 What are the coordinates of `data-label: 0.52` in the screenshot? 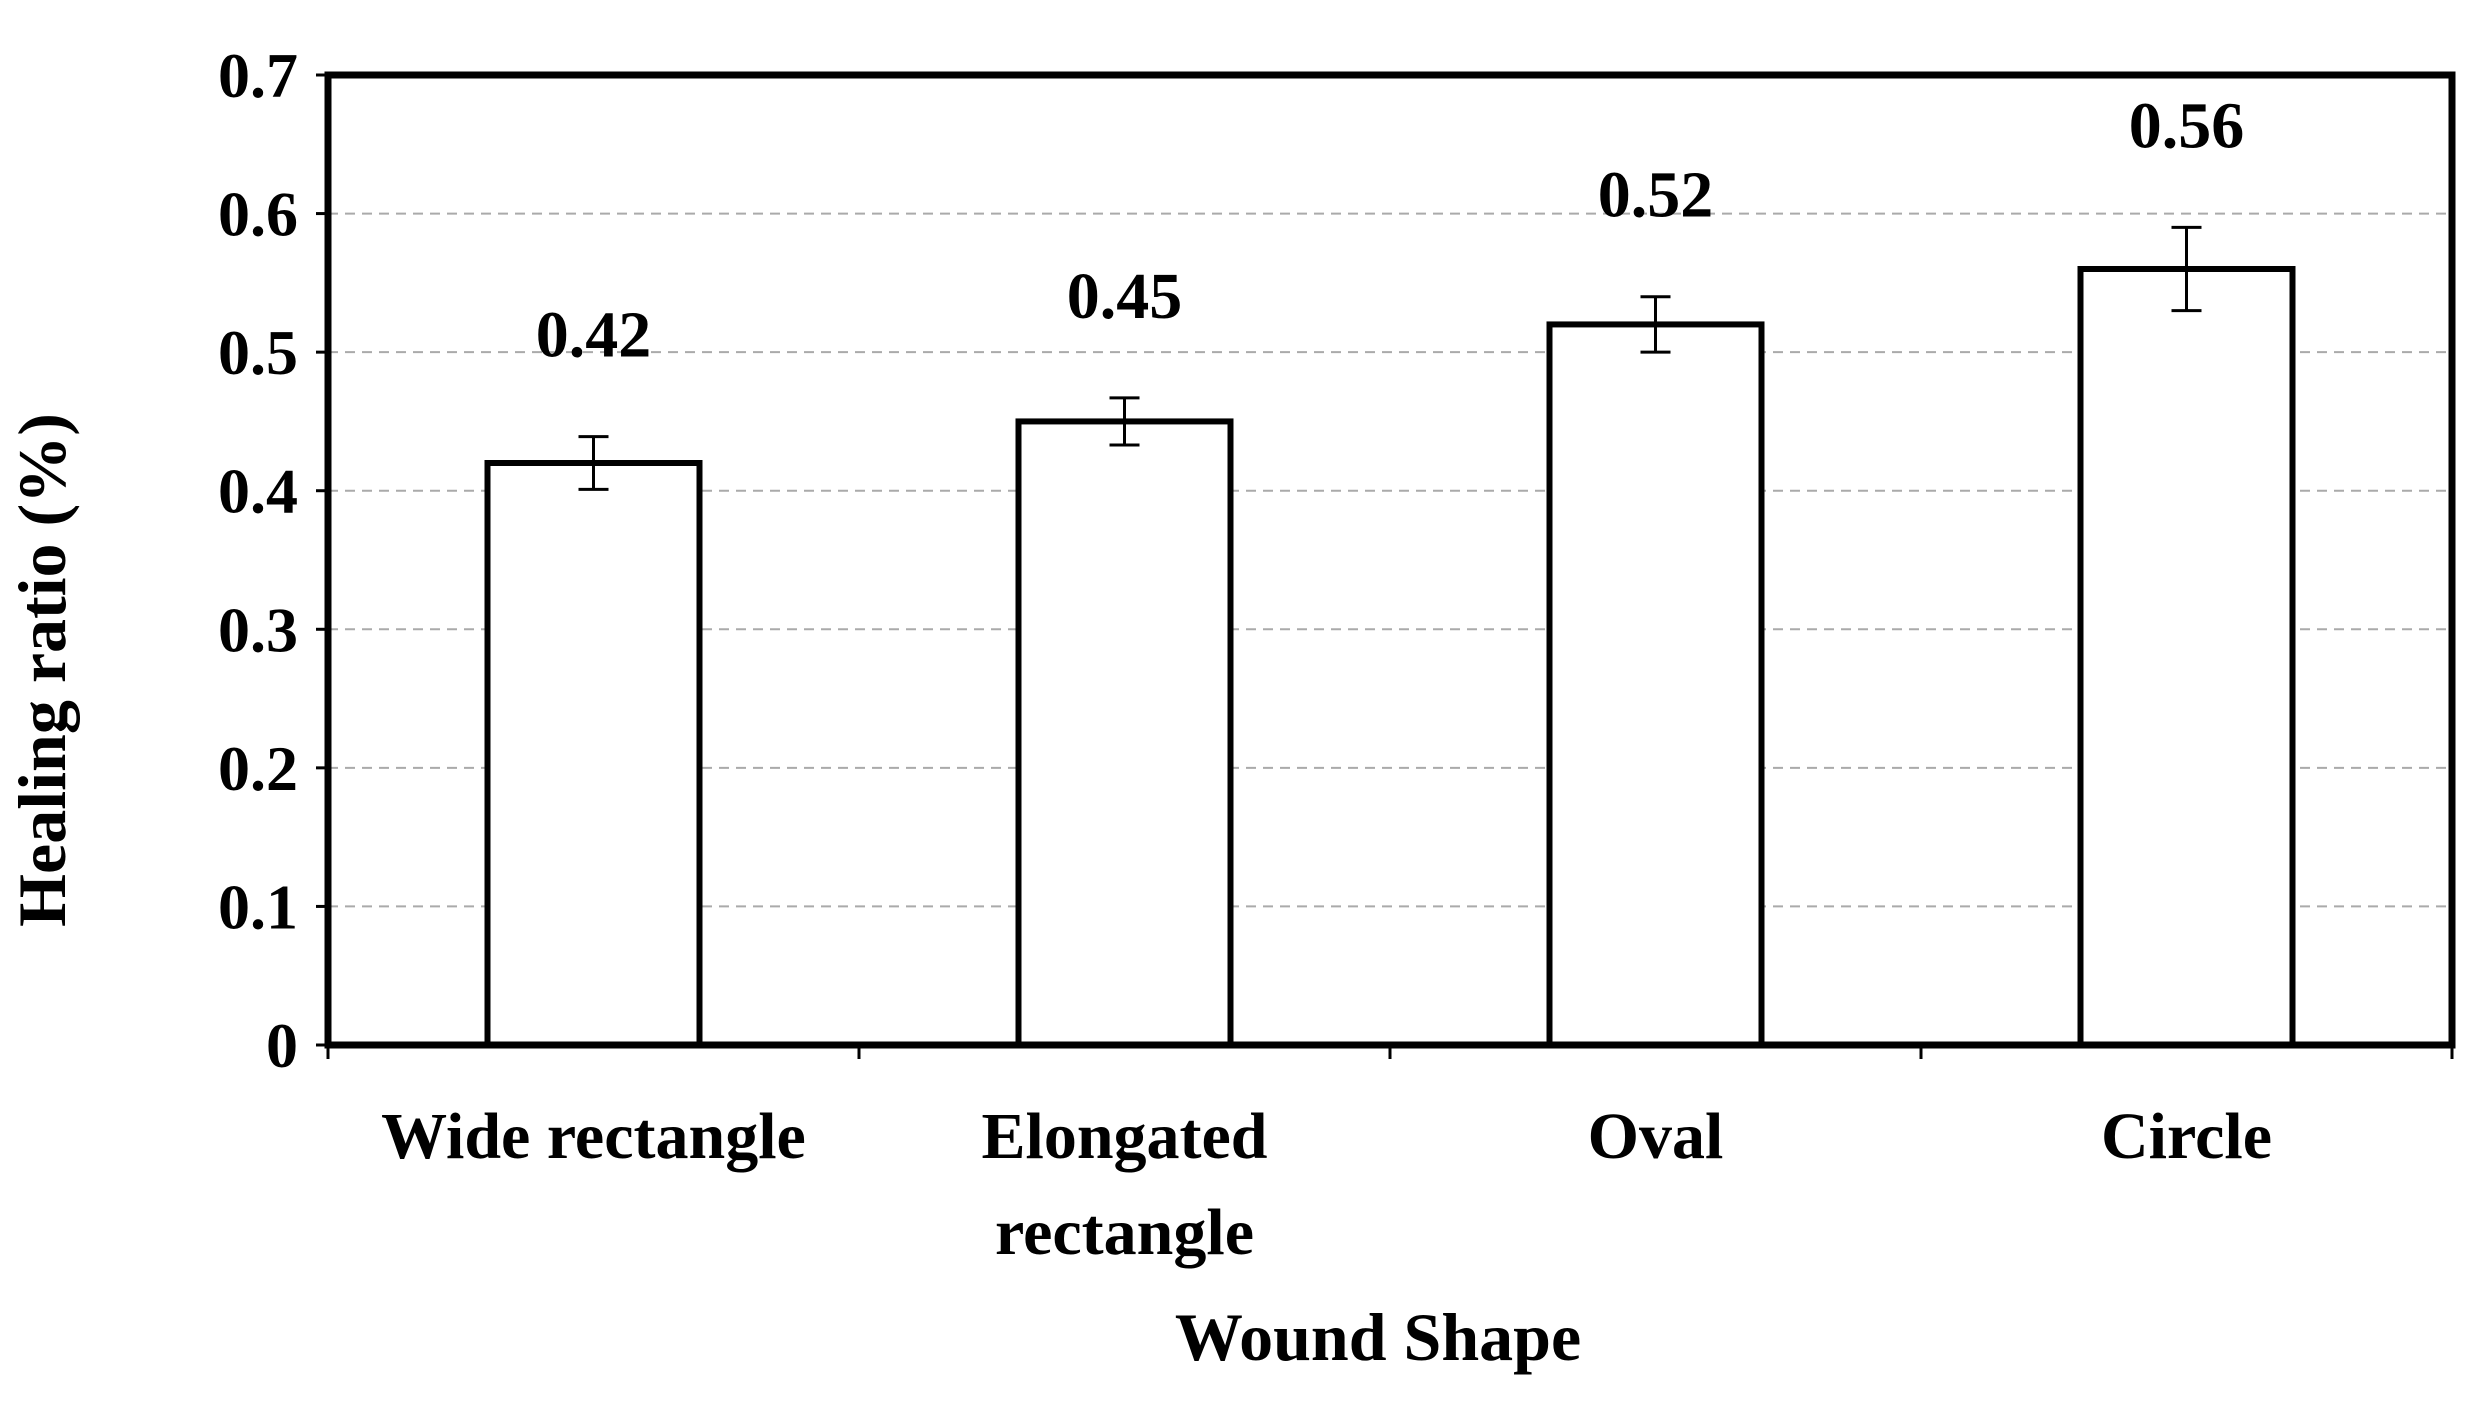 It's located at (1656, 195).